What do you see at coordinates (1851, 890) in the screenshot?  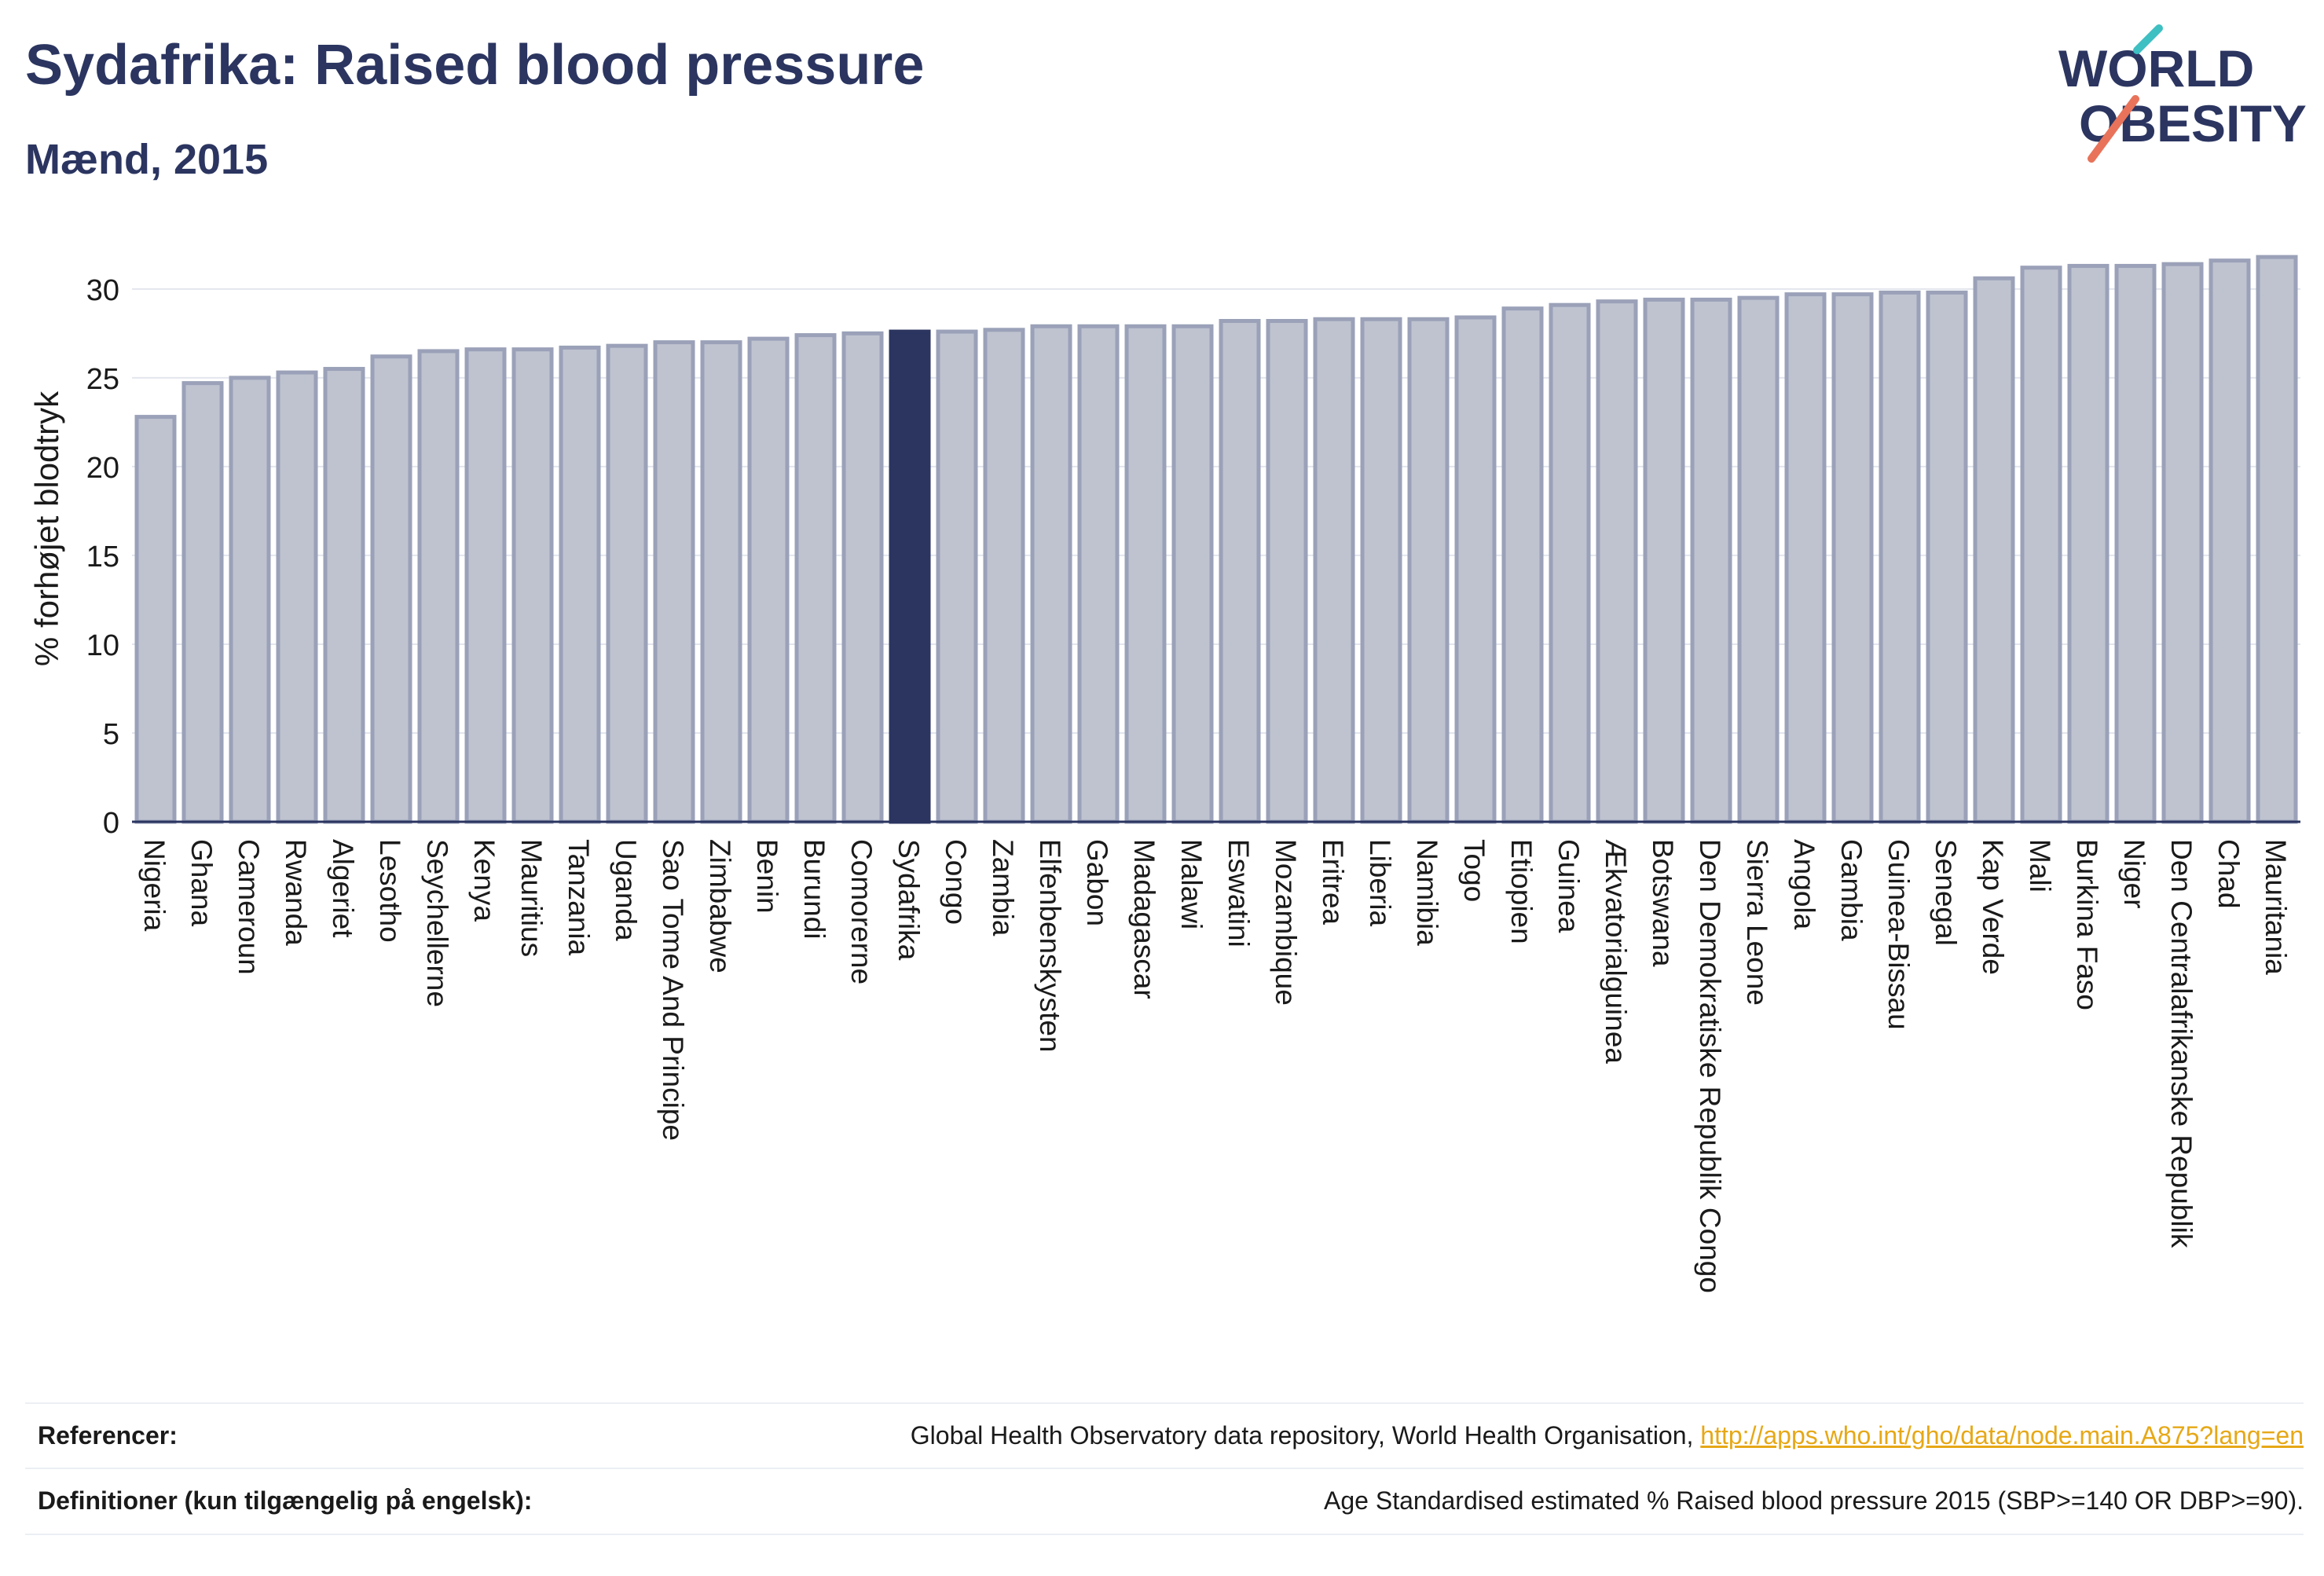 I see `x-tick-label-36: Gambia` at bounding box center [1851, 890].